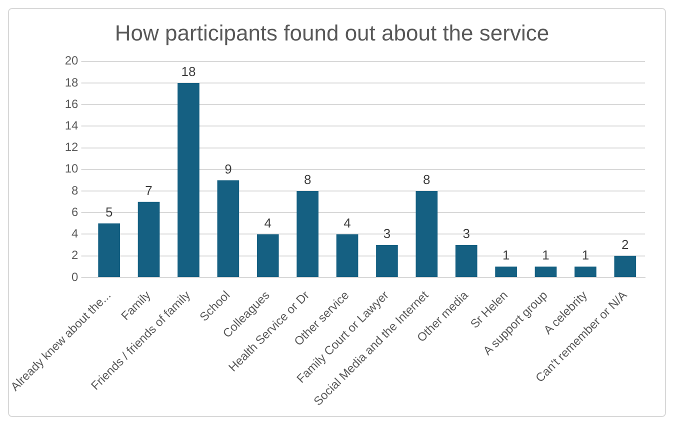 Image resolution: width=674 pixels, height=425 pixels. Describe the element at coordinates (75, 211) in the screenshot. I see `y-tick-label: 6` at that location.